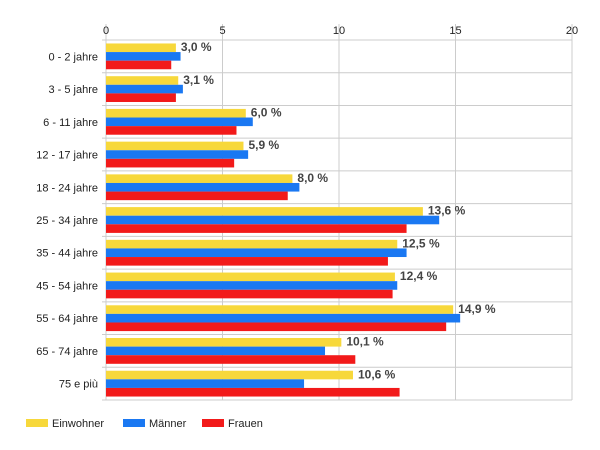 The height and width of the screenshot is (450, 600). I want to click on category-label: 45 - 54 jahre, so click(67, 286).